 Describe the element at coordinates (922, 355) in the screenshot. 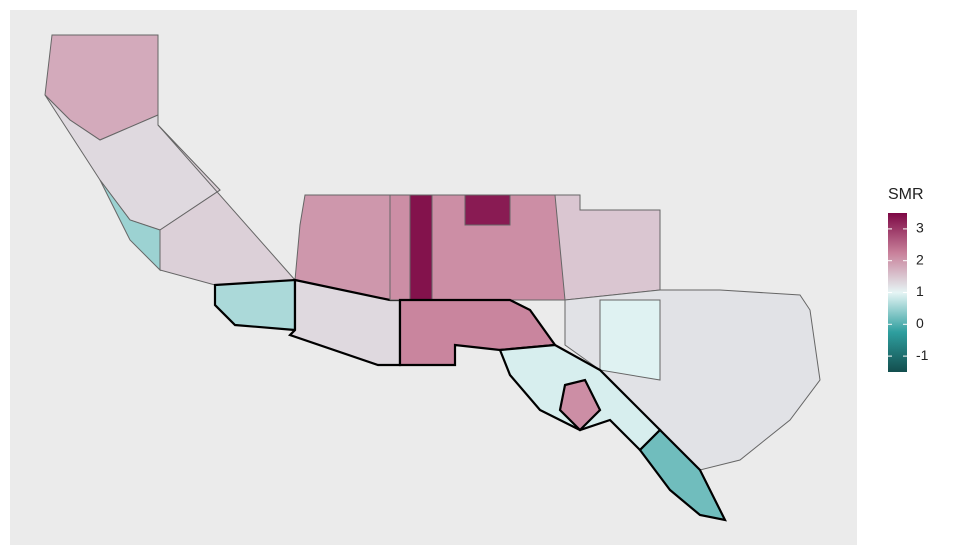

I see `legend-tick-label: -1` at that location.